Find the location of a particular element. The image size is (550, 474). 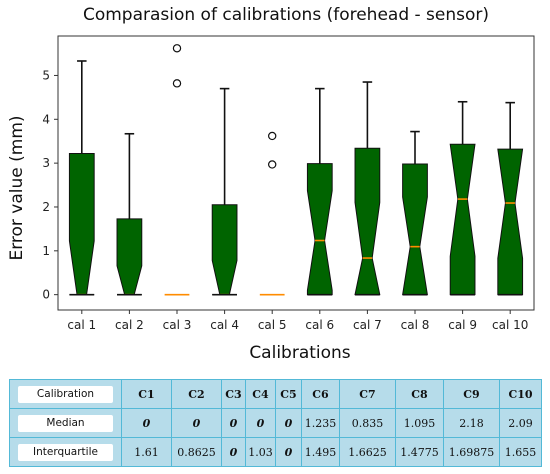

col-header: C6 is located at coordinates (320, 394).